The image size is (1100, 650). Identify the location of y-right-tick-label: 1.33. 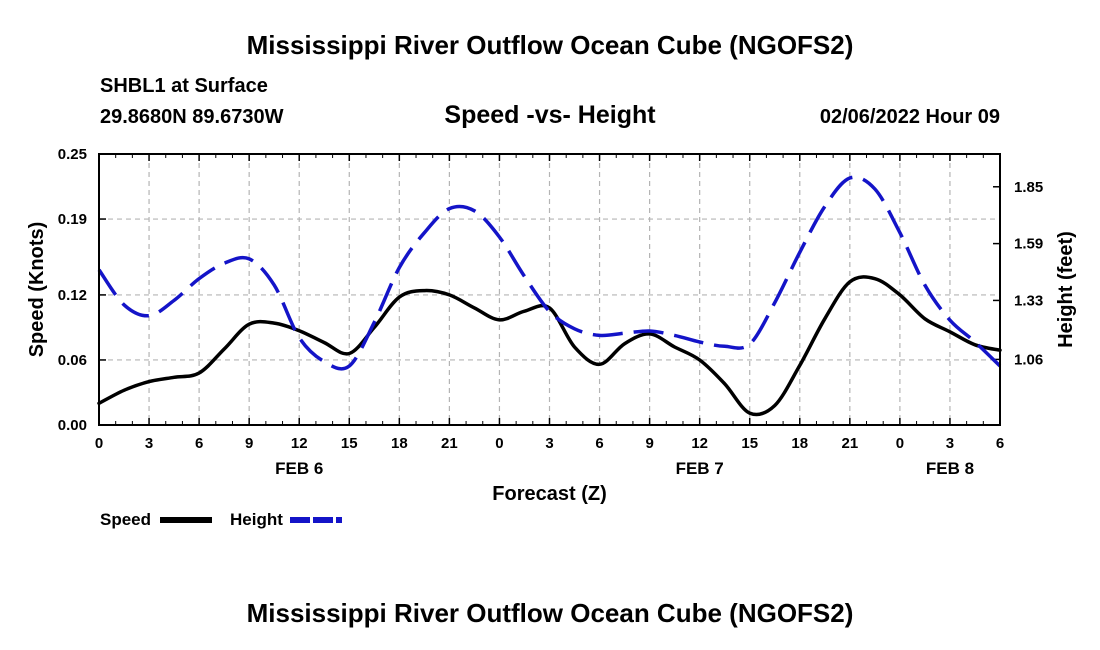
(1028, 300).